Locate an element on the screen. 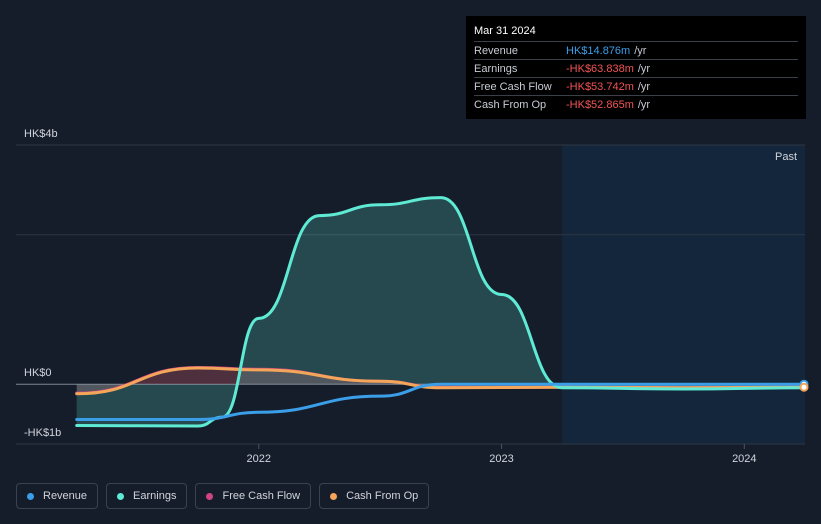 The height and width of the screenshot is (524, 821). end-marker is located at coordinates (804, 387).